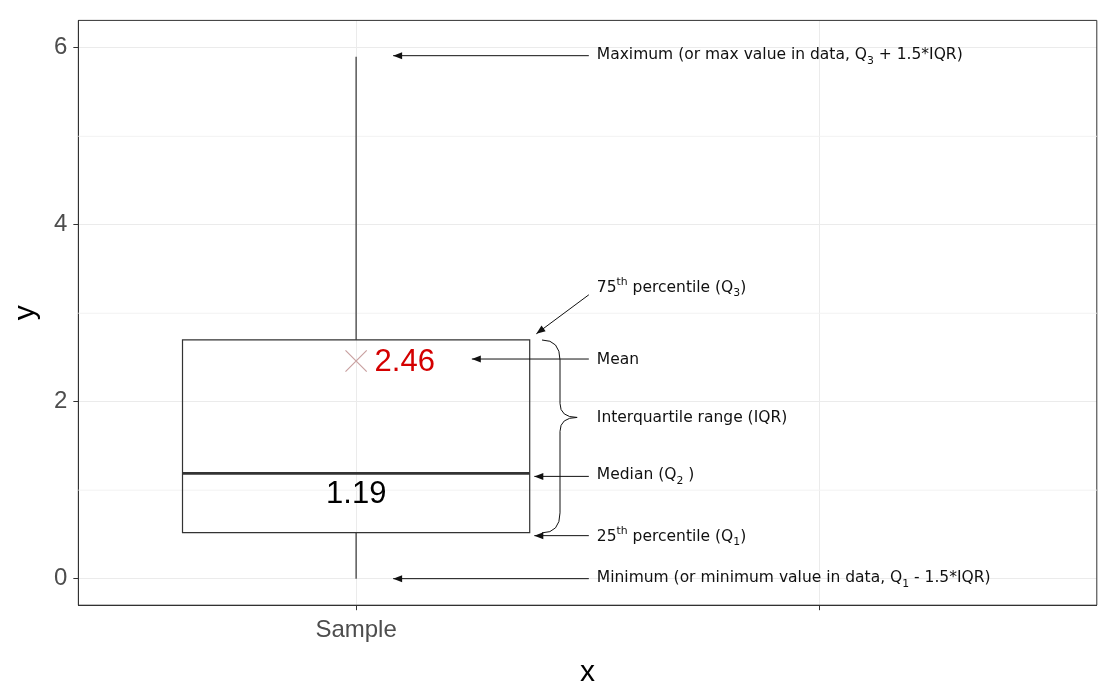 This screenshot has height=699, width=1113. I want to click on annotation: 25$^{th}$ percentile (Q$_{1}$), so click(671, 536).